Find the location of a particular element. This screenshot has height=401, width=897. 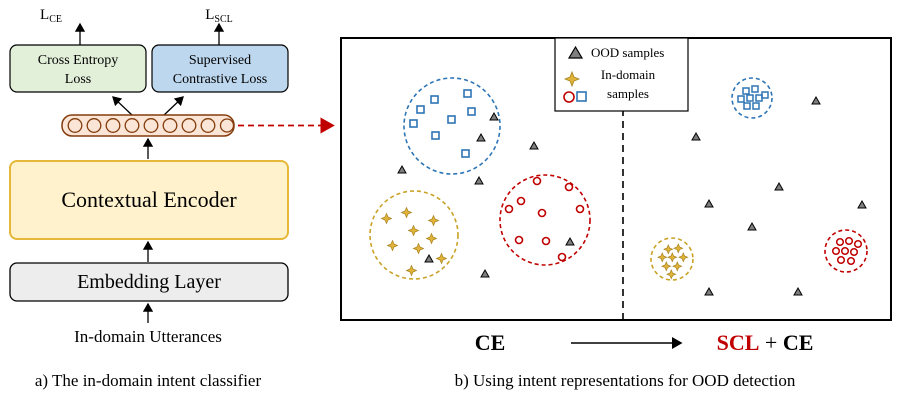

scl-blue-cluster-boundary is located at coordinates (752, 98).